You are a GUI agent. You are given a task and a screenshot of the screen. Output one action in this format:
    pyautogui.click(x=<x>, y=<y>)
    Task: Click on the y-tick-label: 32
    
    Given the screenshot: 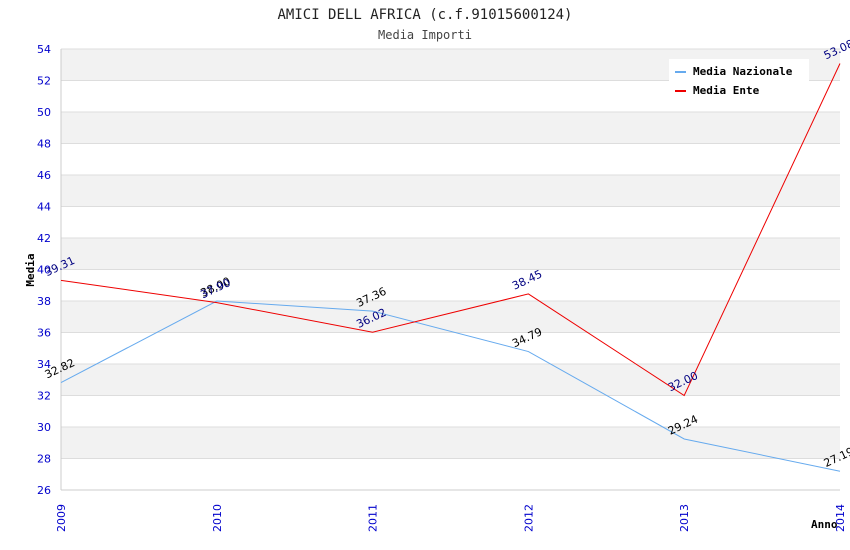 What is the action you would take?
    pyautogui.click(x=44, y=396)
    